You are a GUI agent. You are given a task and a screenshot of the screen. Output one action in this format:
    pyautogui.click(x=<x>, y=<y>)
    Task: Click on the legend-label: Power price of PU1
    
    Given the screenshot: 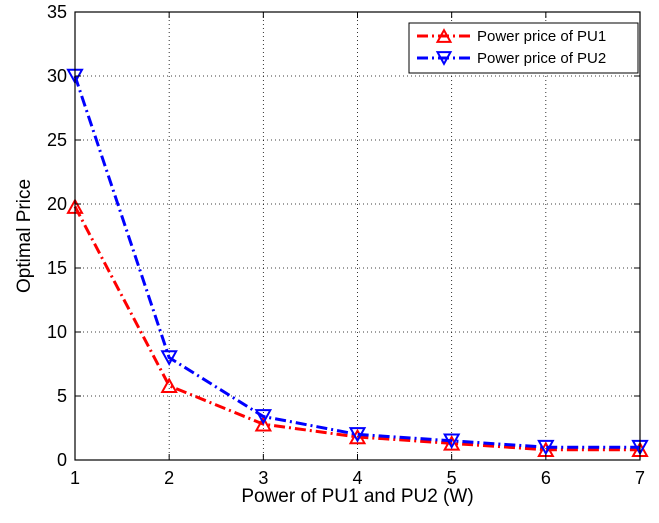 What is the action you would take?
    pyautogui.click(x=541, y=36)
    